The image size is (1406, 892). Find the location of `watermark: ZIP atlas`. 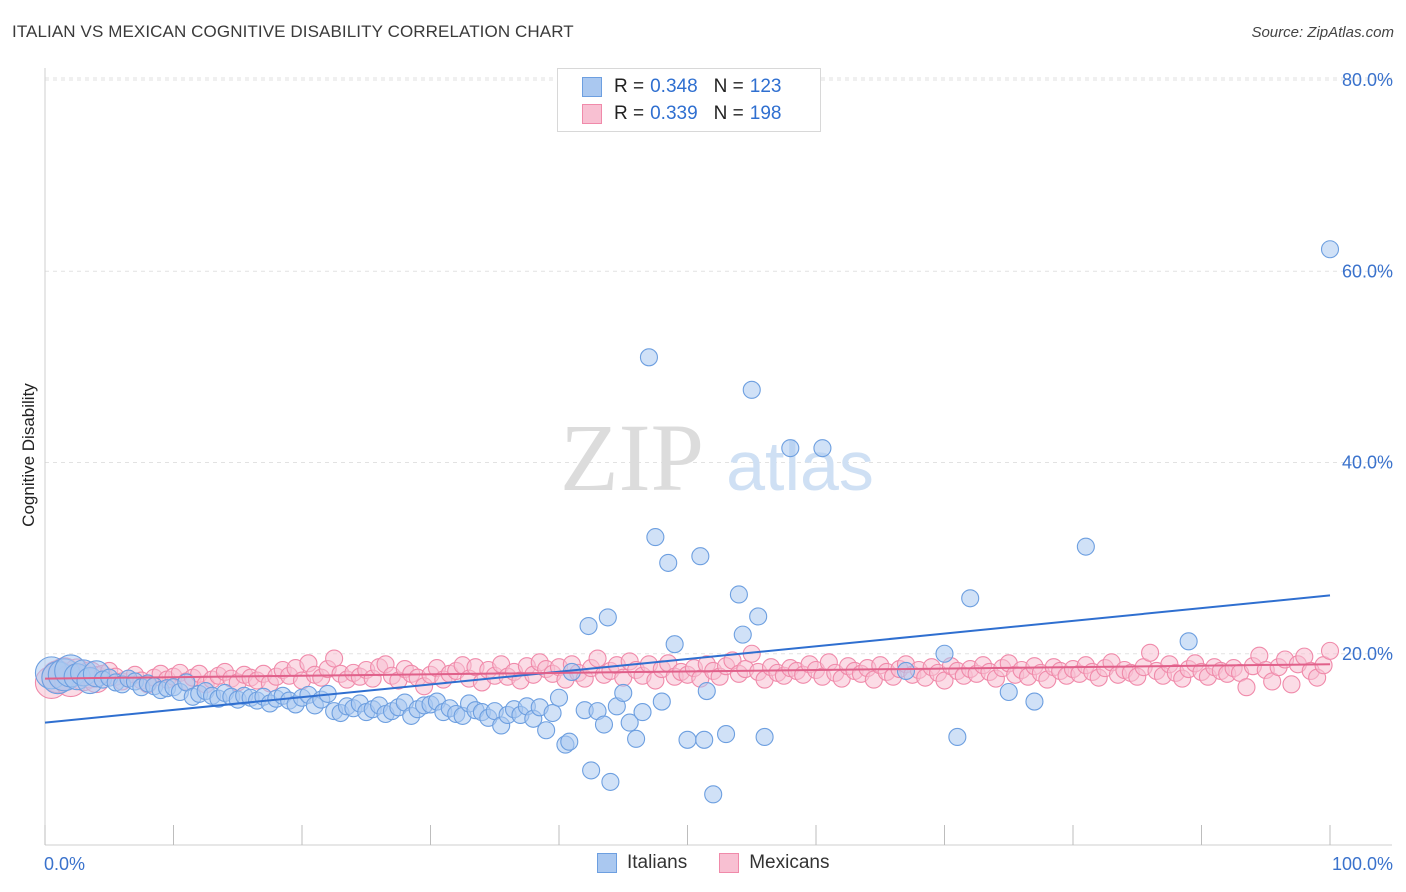

watermark: ZIP atlas is located at coordinates (717, 457).